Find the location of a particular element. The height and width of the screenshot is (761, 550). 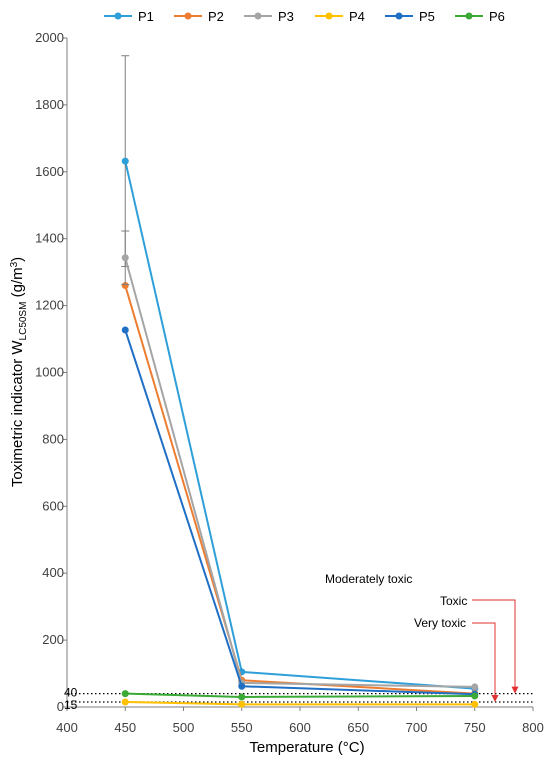

threshold-label: 40 is located at coordinates (71, 693).